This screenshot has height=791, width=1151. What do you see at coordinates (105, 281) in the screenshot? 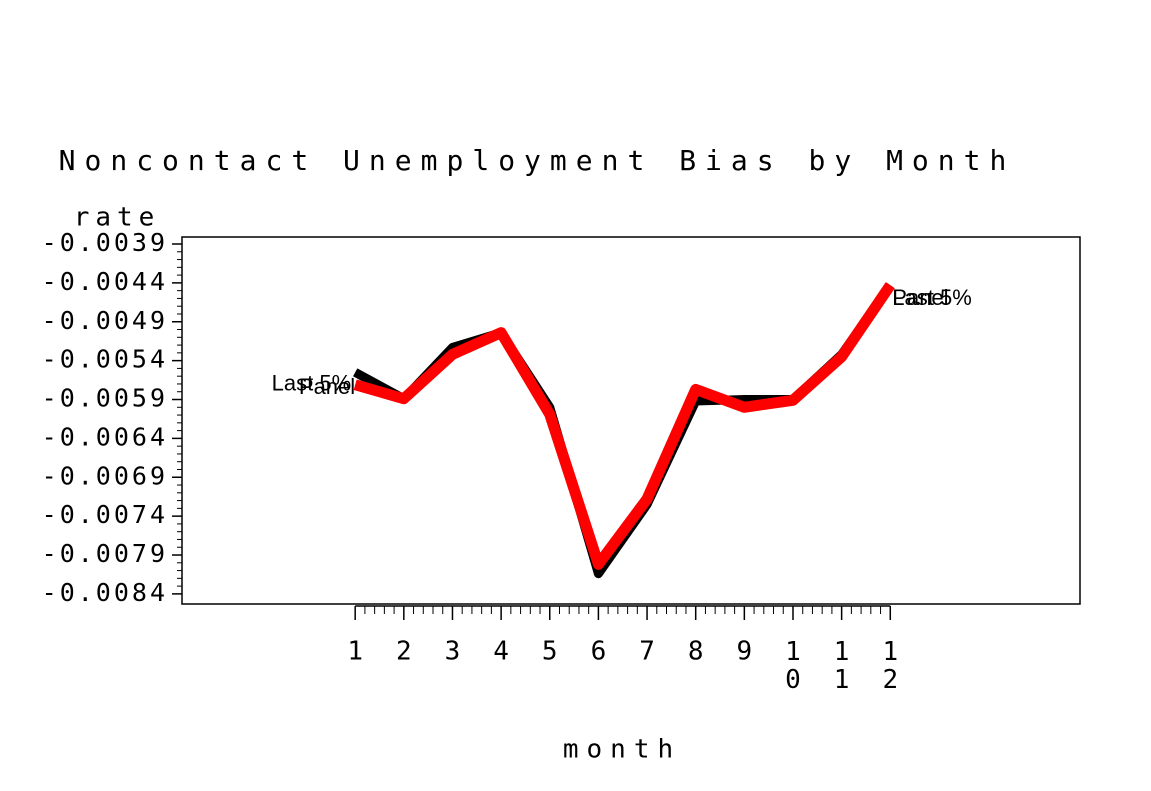
I see `y-tick-label: -0.0044` at bounding box center [105, 281].